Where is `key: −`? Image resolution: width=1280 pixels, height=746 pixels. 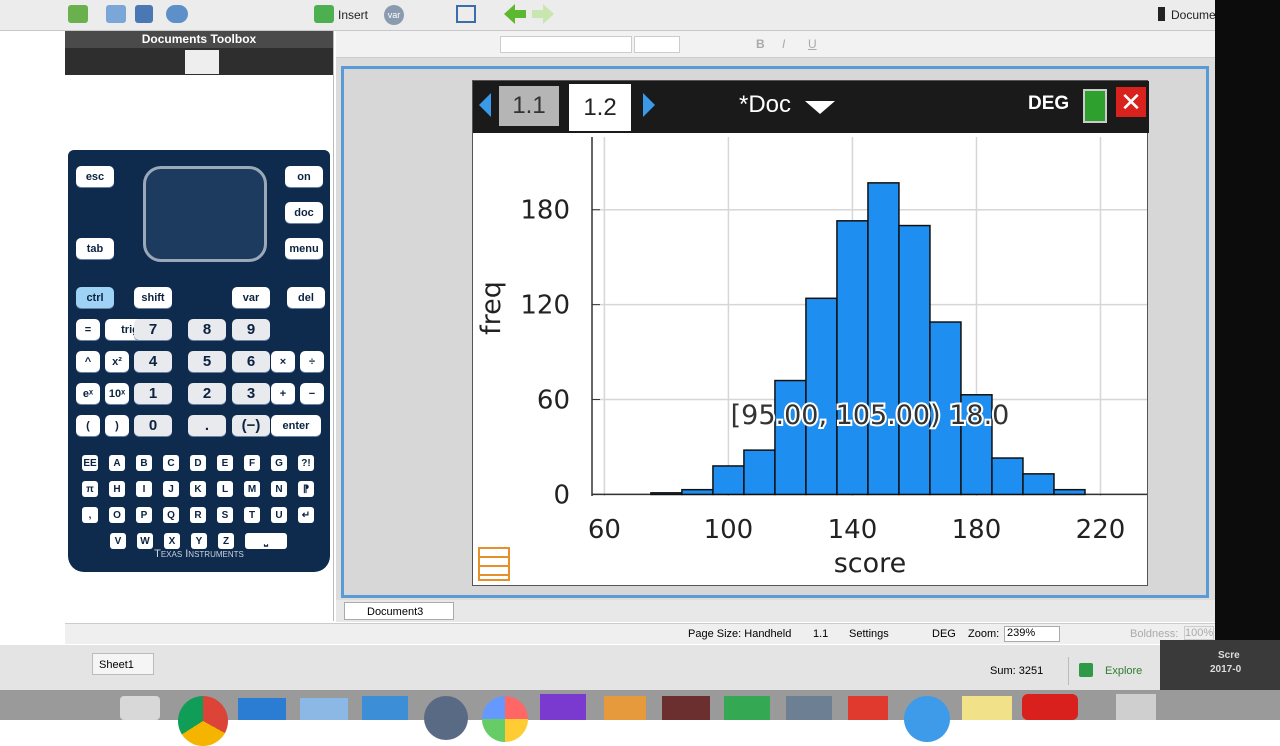
key: − is located at coordinates (312, 393).